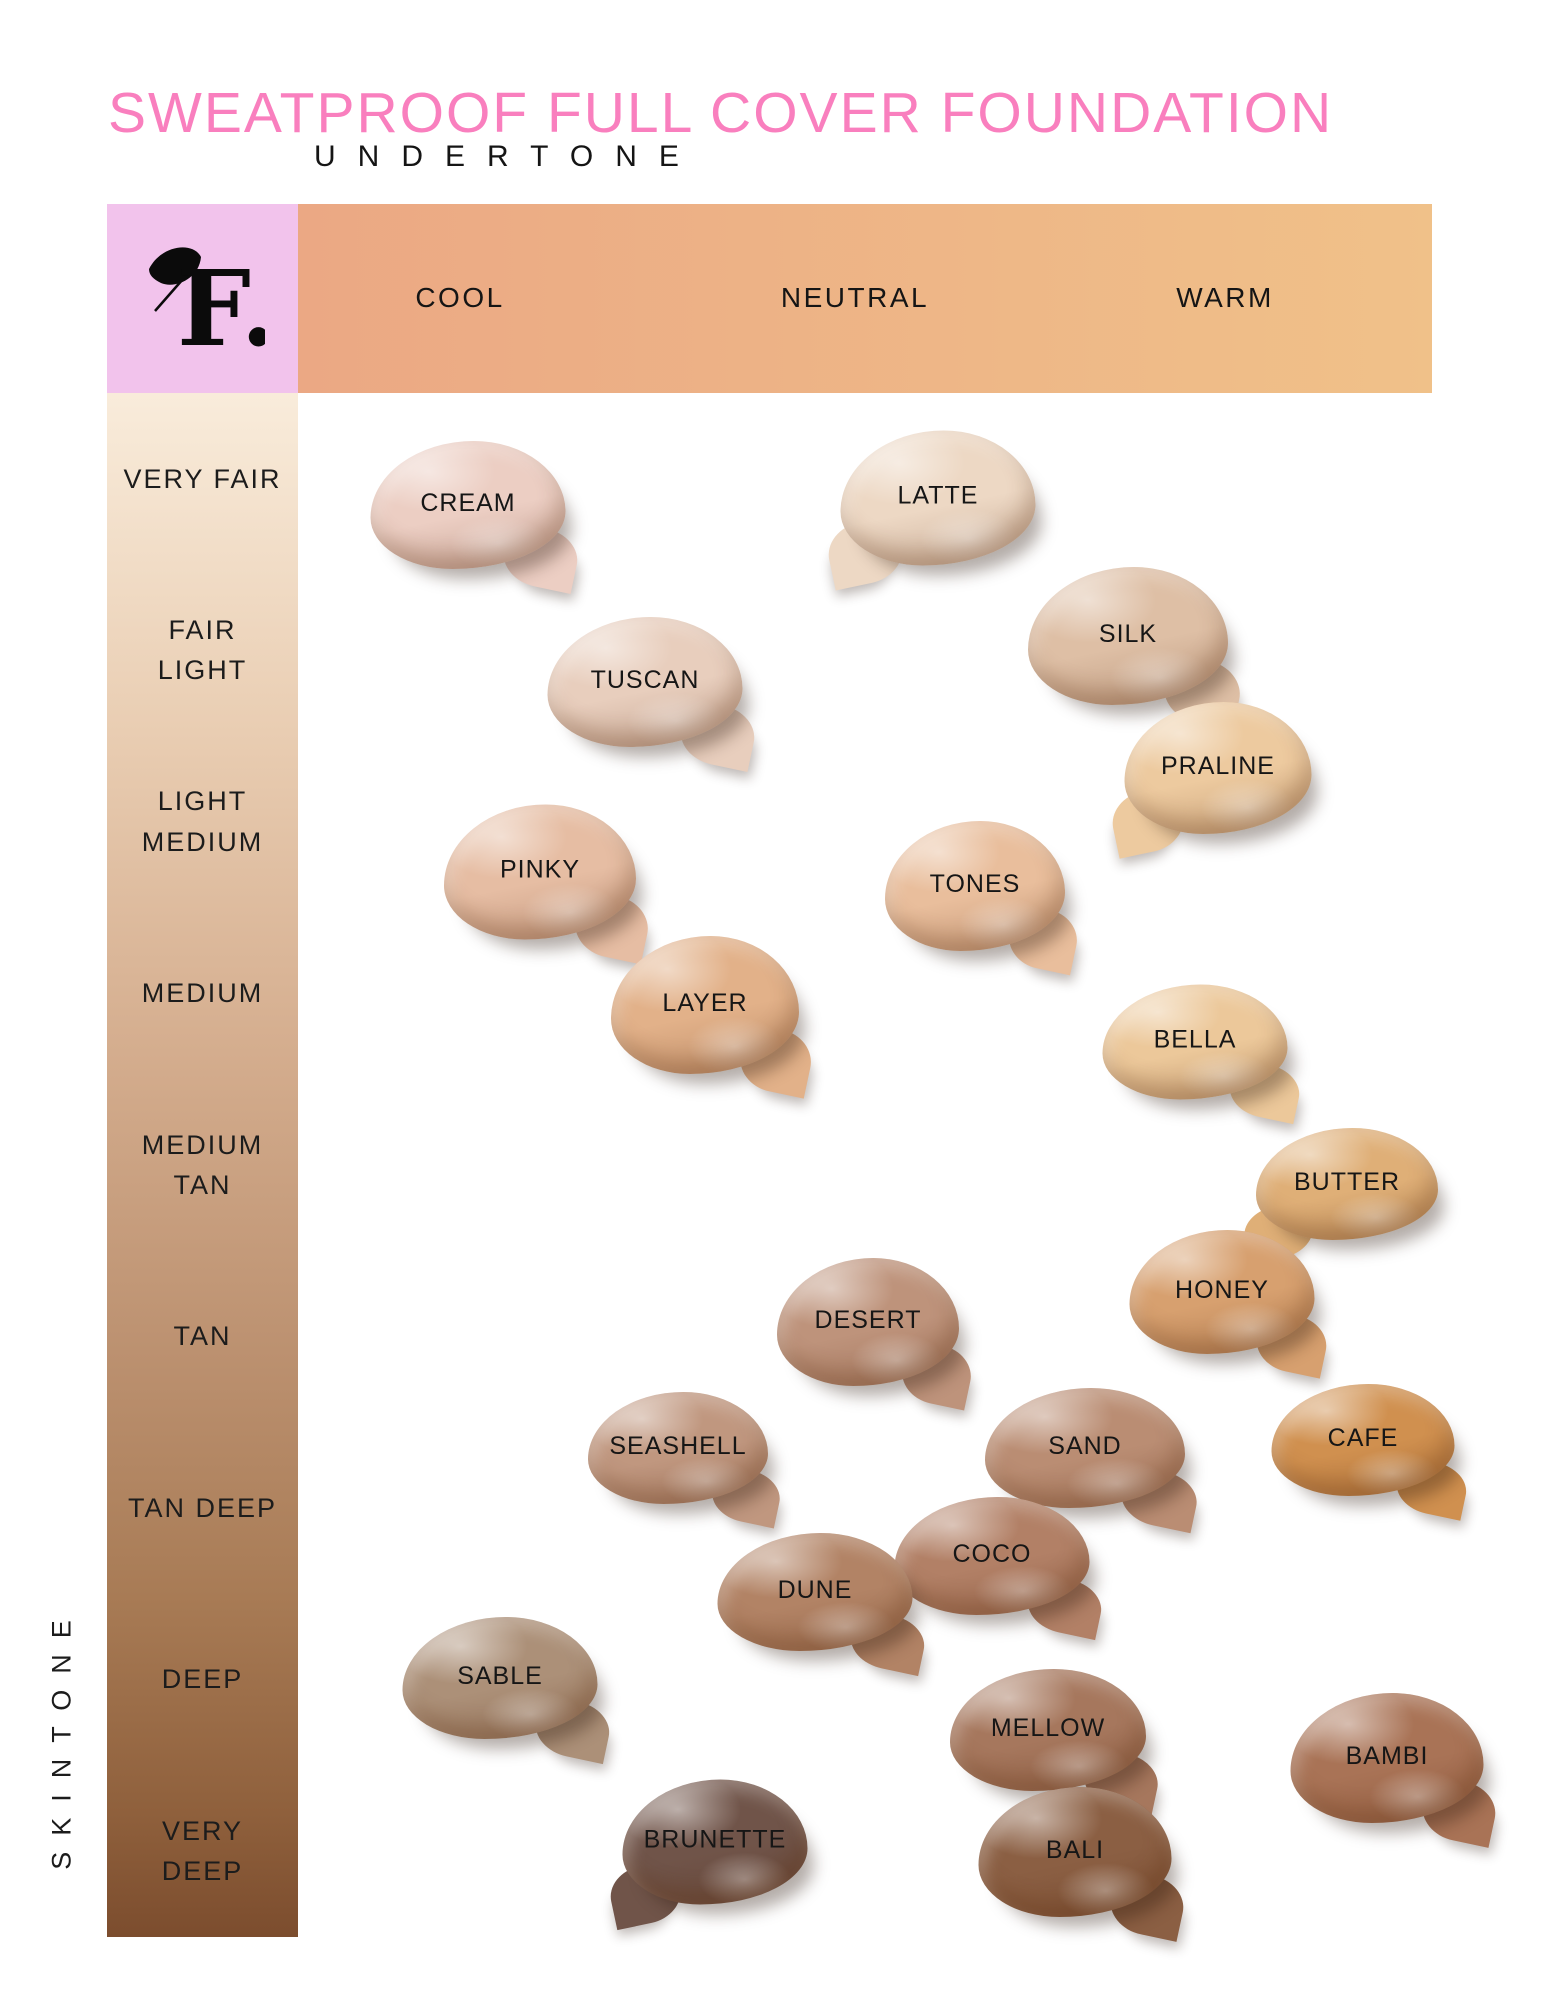  Describe the element at coordinates (507, 156) in the screenshot. I see `undertone-axis-label: UNDERTONE` at that location.